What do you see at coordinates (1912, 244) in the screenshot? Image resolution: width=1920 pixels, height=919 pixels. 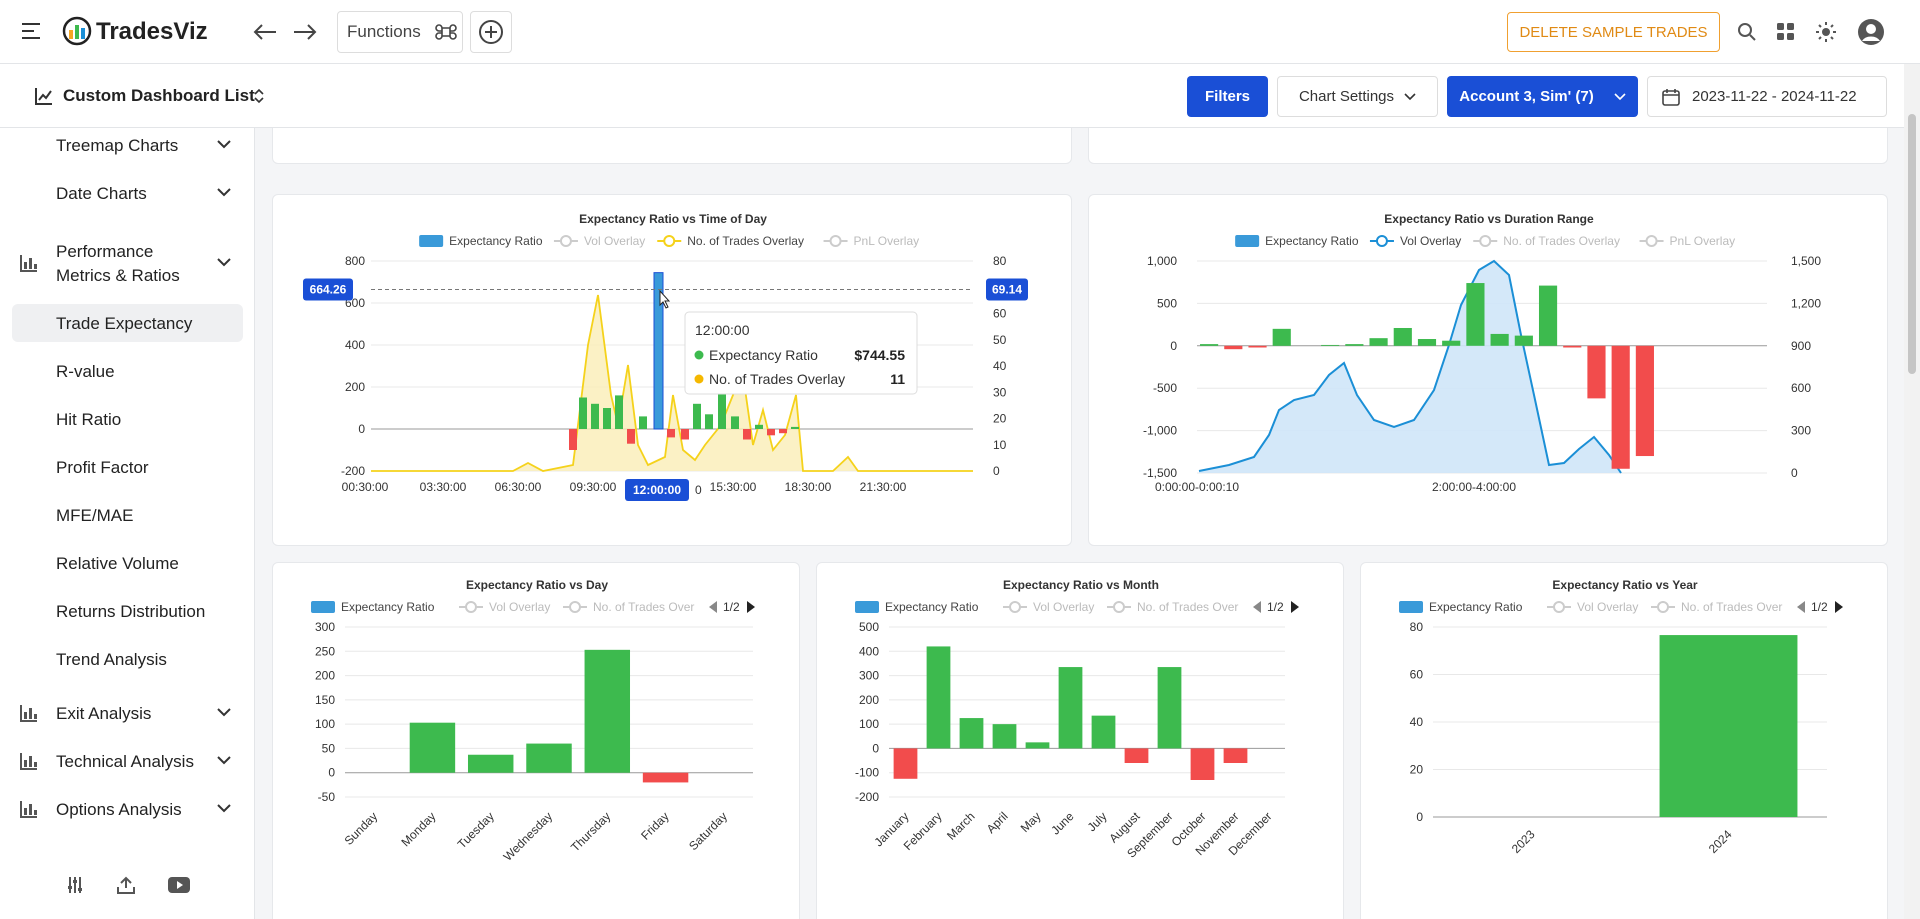 I see `scrollbar-thumb` at bounding box center [1912, 244].